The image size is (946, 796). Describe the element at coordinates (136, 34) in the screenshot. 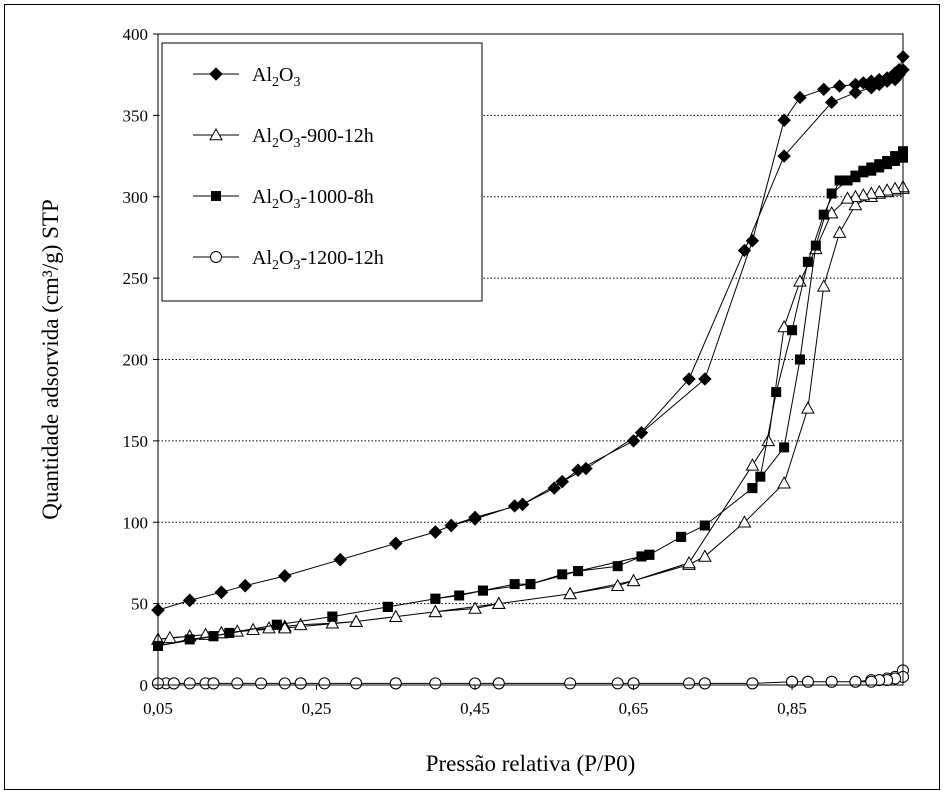

I see `y-tick-label: 400` at that location.